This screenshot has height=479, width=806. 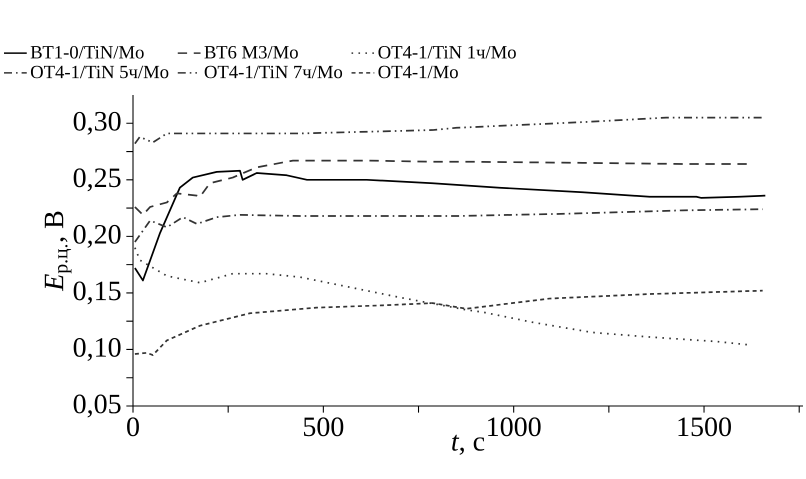 I want to click on y-tick-label: 0,25, so click(x=97, y=180).